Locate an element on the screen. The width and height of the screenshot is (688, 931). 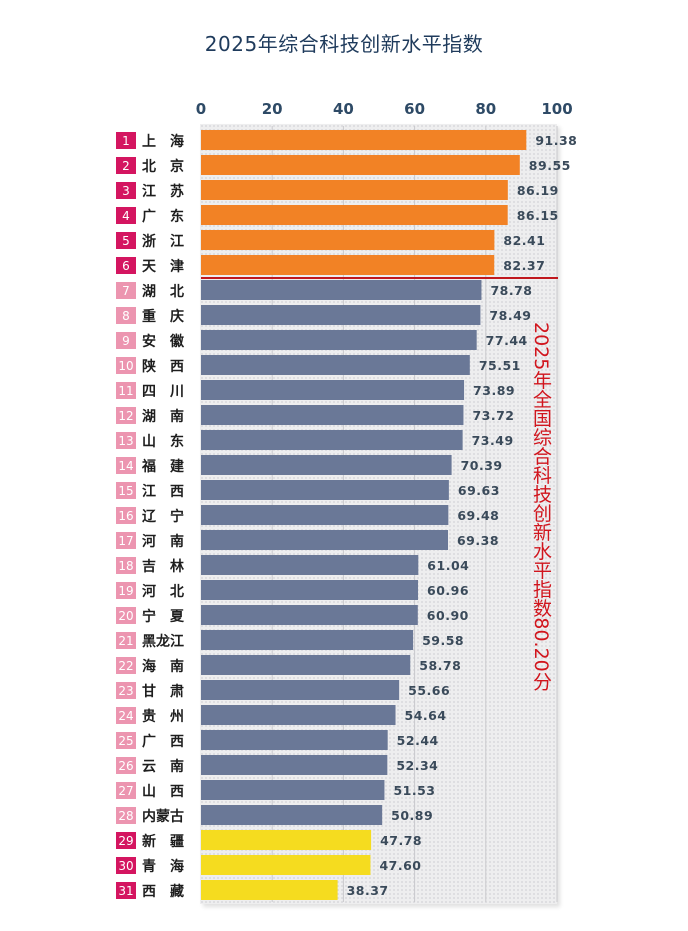
chart-title: 2025年综合科技创新水平指数 is located at coordinates (344, 44).